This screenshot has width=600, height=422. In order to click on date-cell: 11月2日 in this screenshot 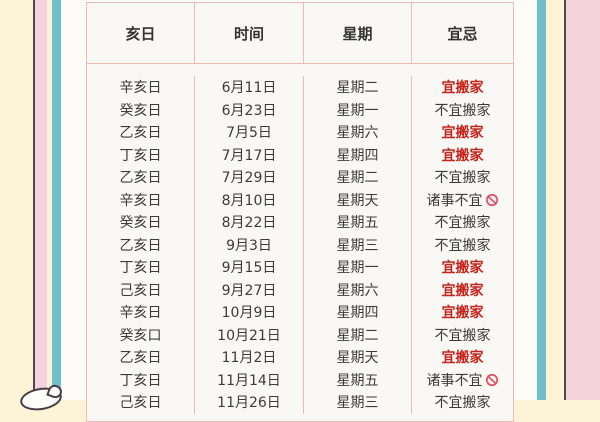, I will do `click(249, 357)`.